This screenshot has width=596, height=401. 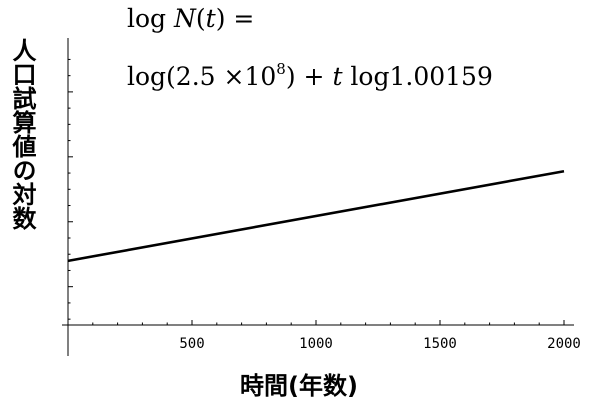 What do you see at coordinates (310, 76) in the screenshot?
I see `formula-line-2: log(2.5 ×108) + t log1.00159` at bounding box center [310, 76].